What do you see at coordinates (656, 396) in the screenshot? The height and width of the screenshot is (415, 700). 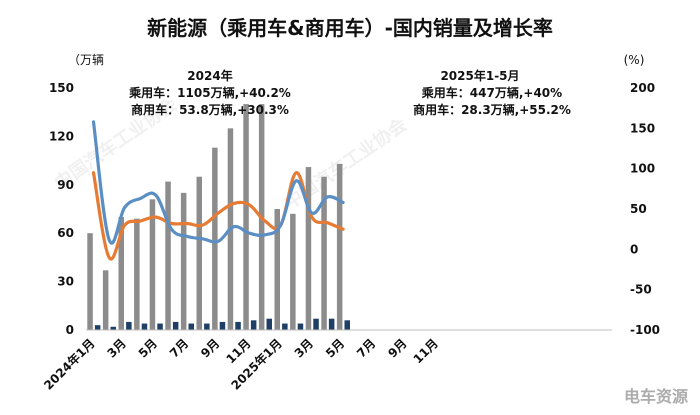 I see `corner-watermark: 电车资源` at bounding box center [656, 396].